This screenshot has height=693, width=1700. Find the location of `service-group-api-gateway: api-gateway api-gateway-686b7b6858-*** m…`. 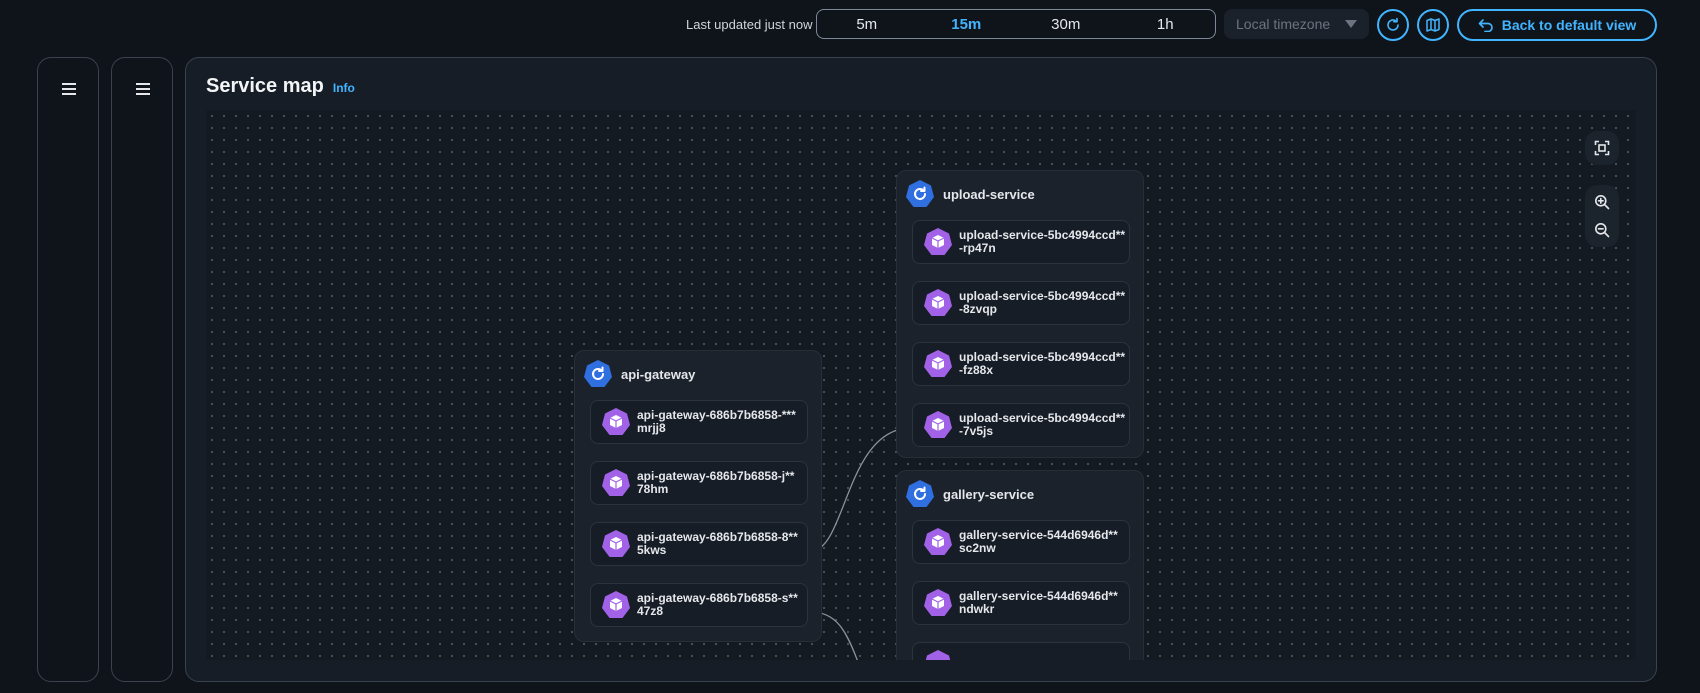

service-group-api-gateway: api-gateway api-gateway-686b7b6858-*** m… is located at coordinates (698, 496).